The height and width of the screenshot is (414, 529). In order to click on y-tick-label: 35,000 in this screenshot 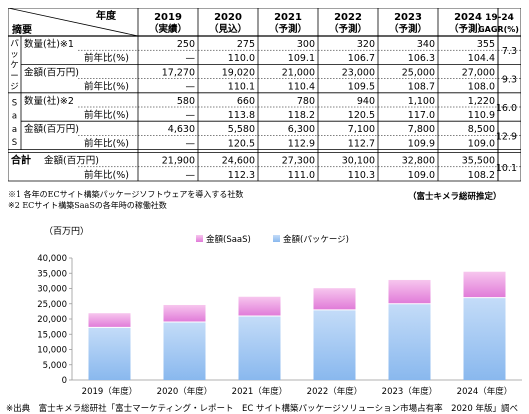, I will do `click(52, 274)`.